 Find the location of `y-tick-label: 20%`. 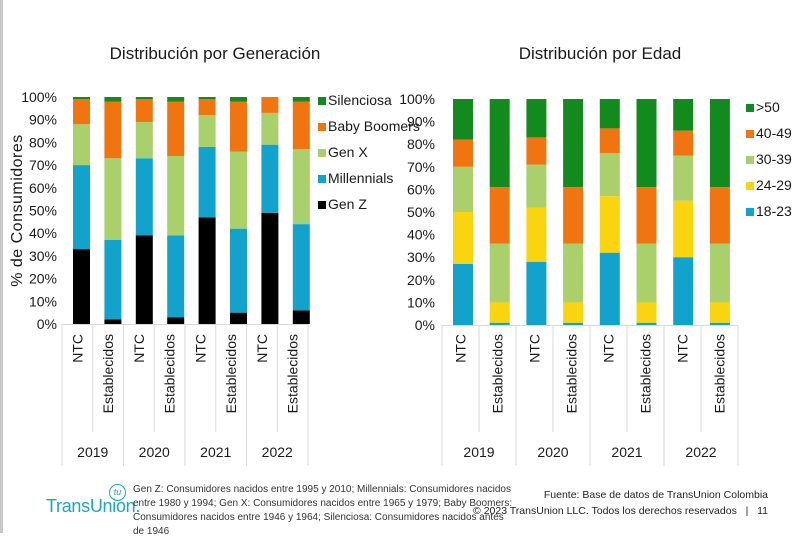

y-tick-label: 20% is located at coordinates (43, 279).